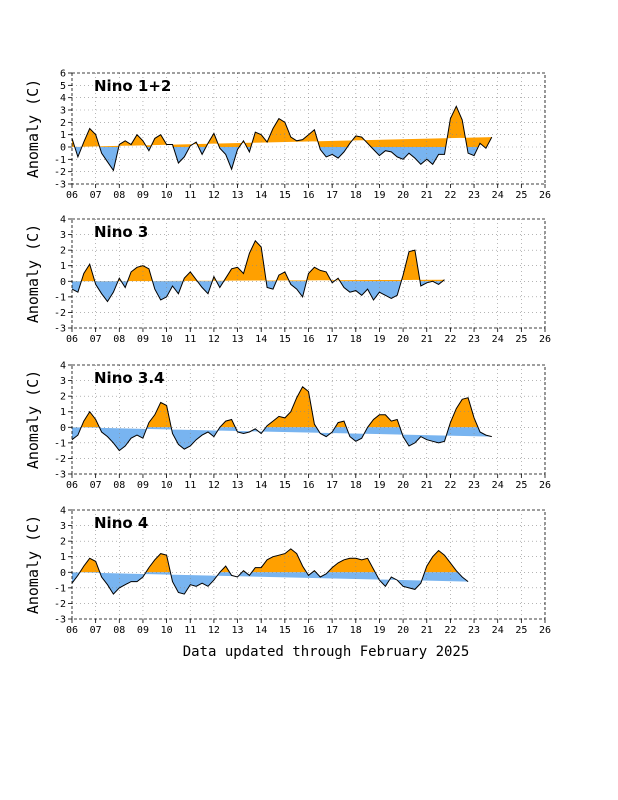 The height and width of the screenshot is (800, 618). Describe the element at coordinates (121, 232) in the screenshot. I see `panel-title: Nino 3` at that location.